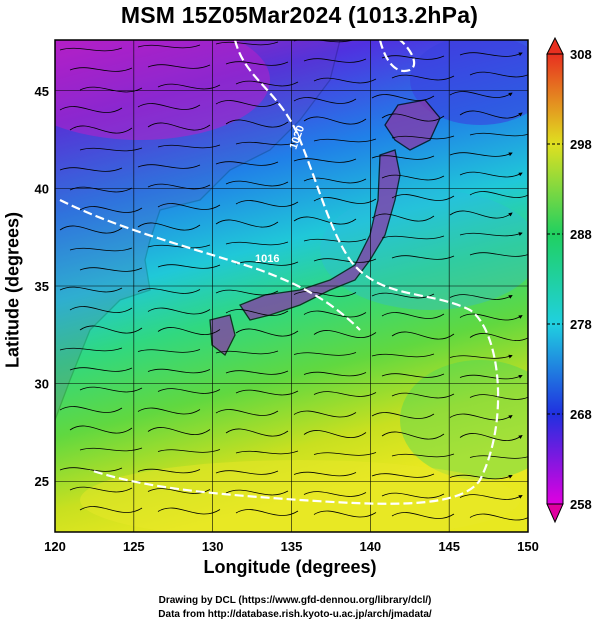  Describe the element at coordinates (42, 481) in the screenshot. I see `y-tick-label: 25` at that location.